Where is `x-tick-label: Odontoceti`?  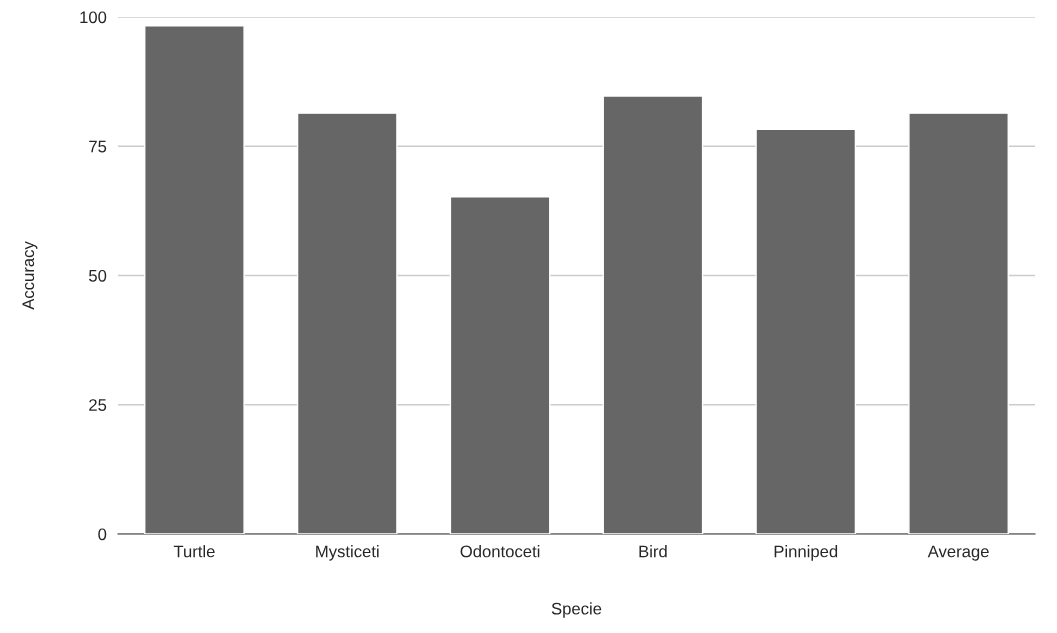
x-tick-label: Odontoceti is located at coordinates (500, 551).